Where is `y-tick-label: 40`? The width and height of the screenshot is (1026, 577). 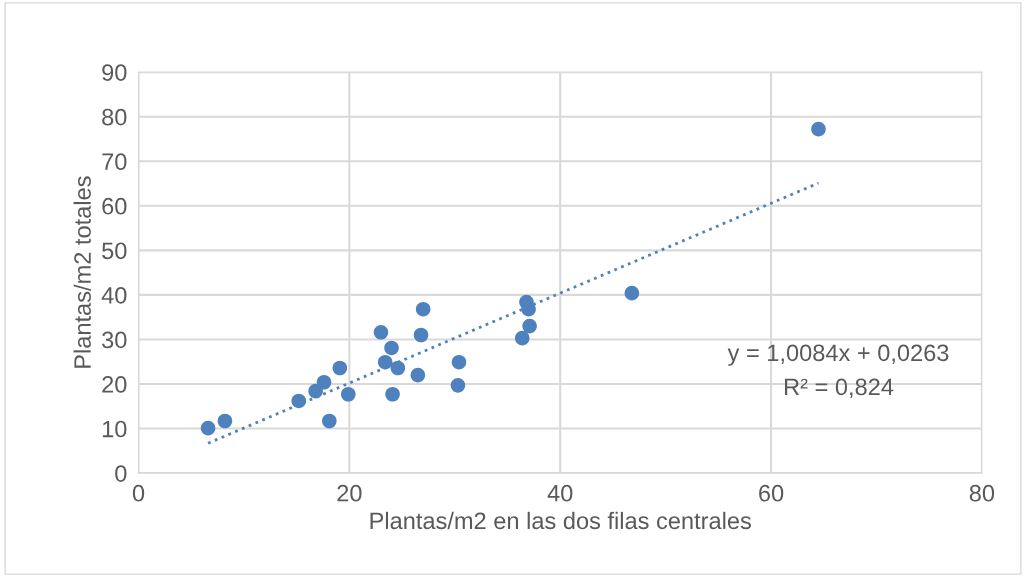
y-tick-label: 40 is located at coordinates (114, 295).